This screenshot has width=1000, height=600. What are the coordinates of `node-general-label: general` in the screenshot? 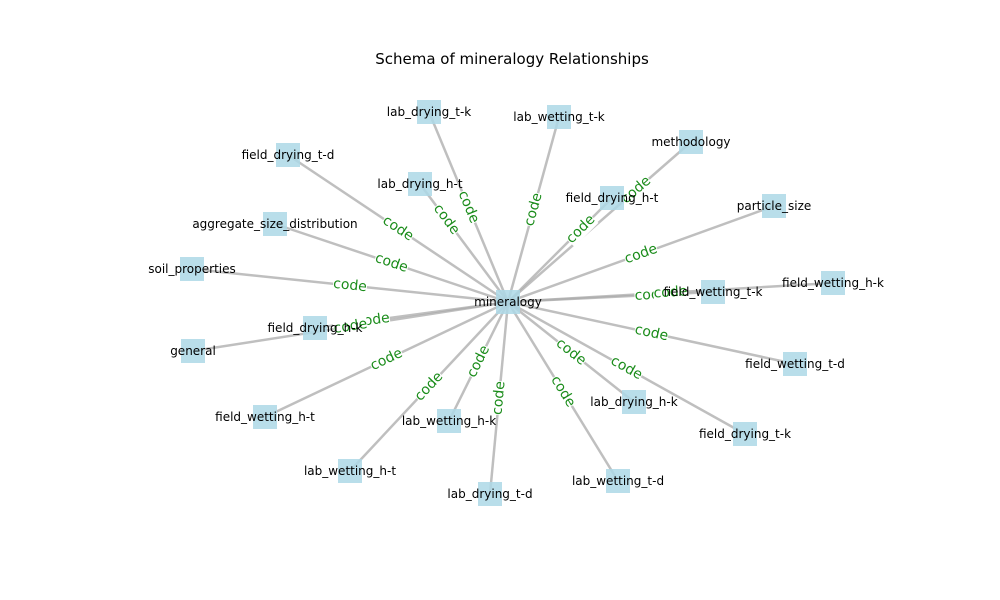 It's located at (193, 351).